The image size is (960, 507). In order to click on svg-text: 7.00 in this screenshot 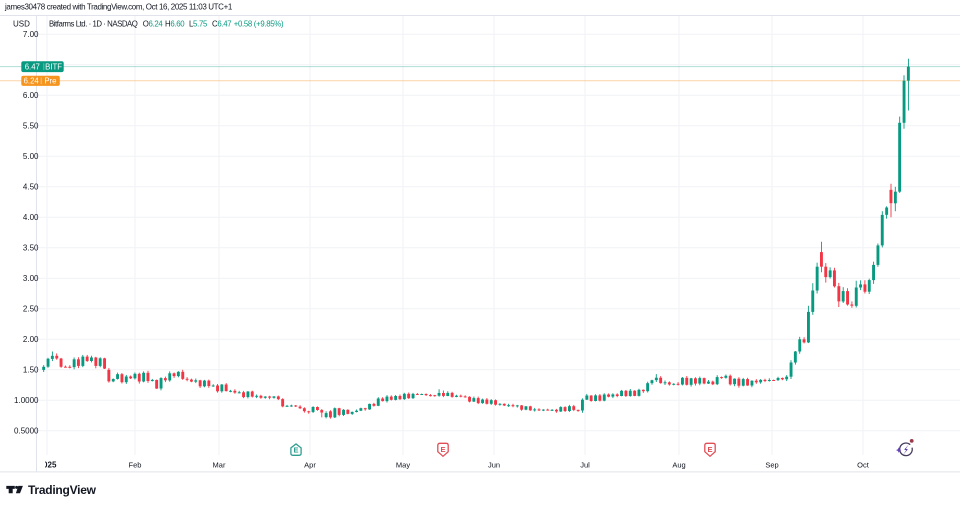, I will do `click(31, 34)`.